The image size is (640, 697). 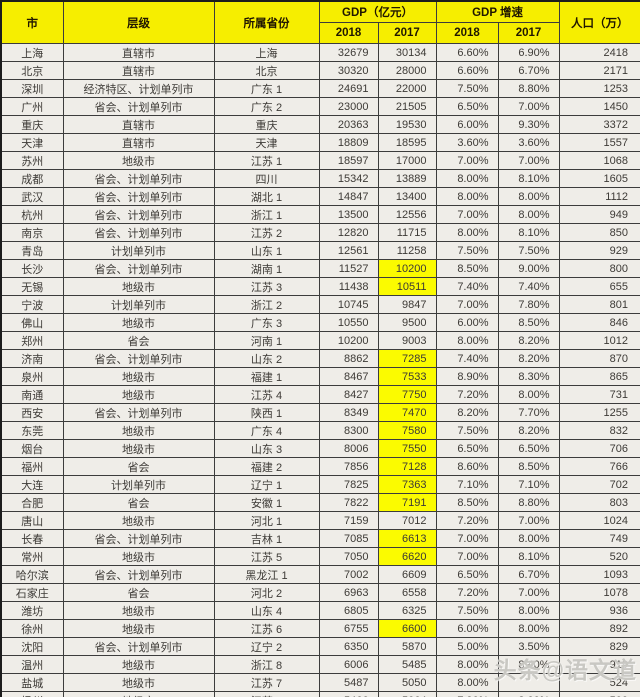 I want to click on cell-gdp-2018: 6805, so click(x=348, y=610).